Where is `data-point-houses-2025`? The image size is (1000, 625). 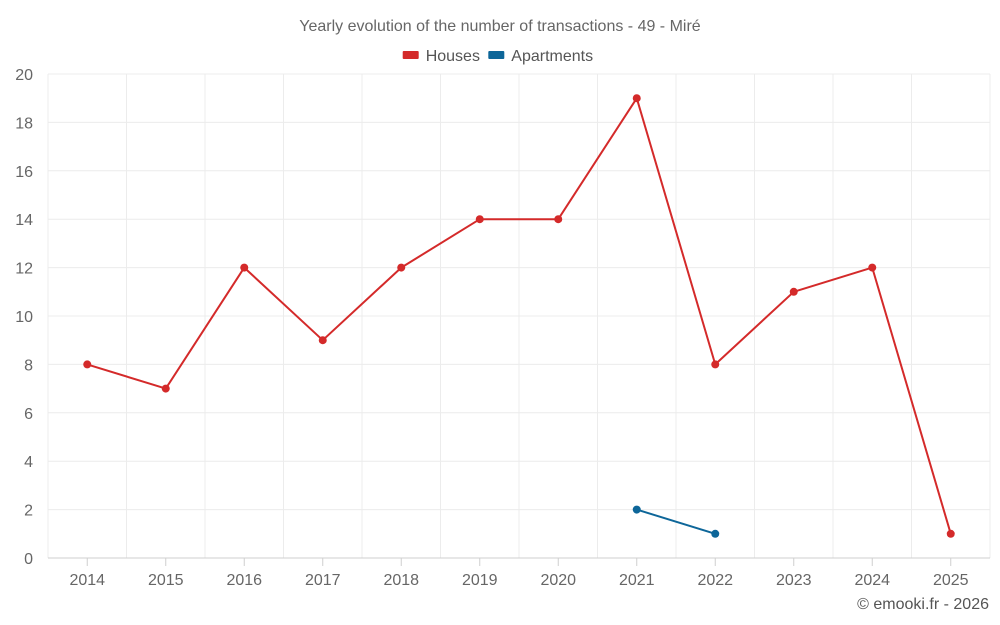
data-point-houses-2025 is located at coordinates (950, 533).